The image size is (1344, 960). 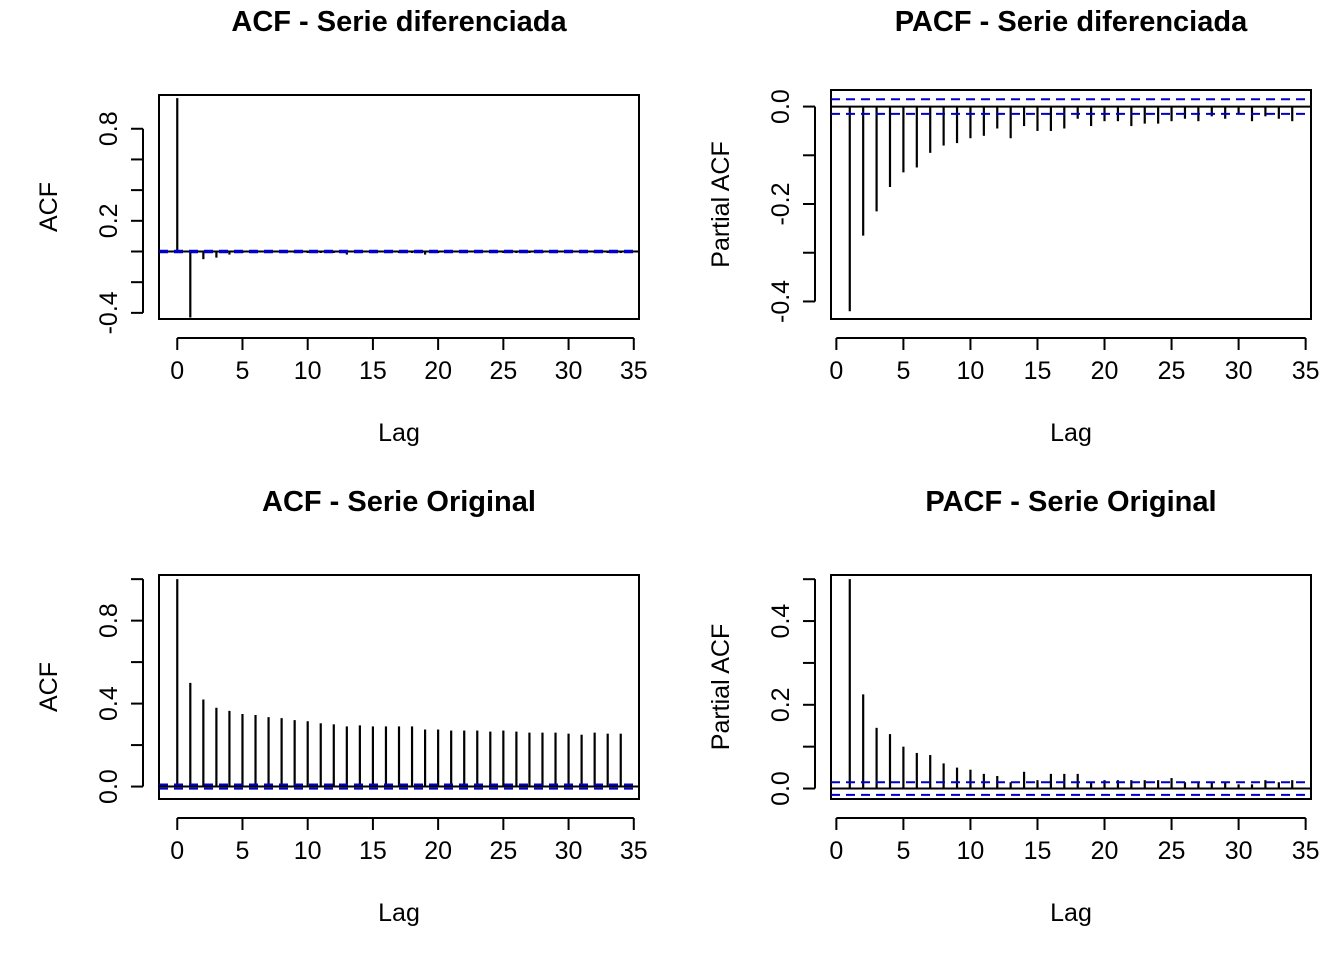 I want to click on chart-title: ACF - Serie Original, so click(x=399, y=502).